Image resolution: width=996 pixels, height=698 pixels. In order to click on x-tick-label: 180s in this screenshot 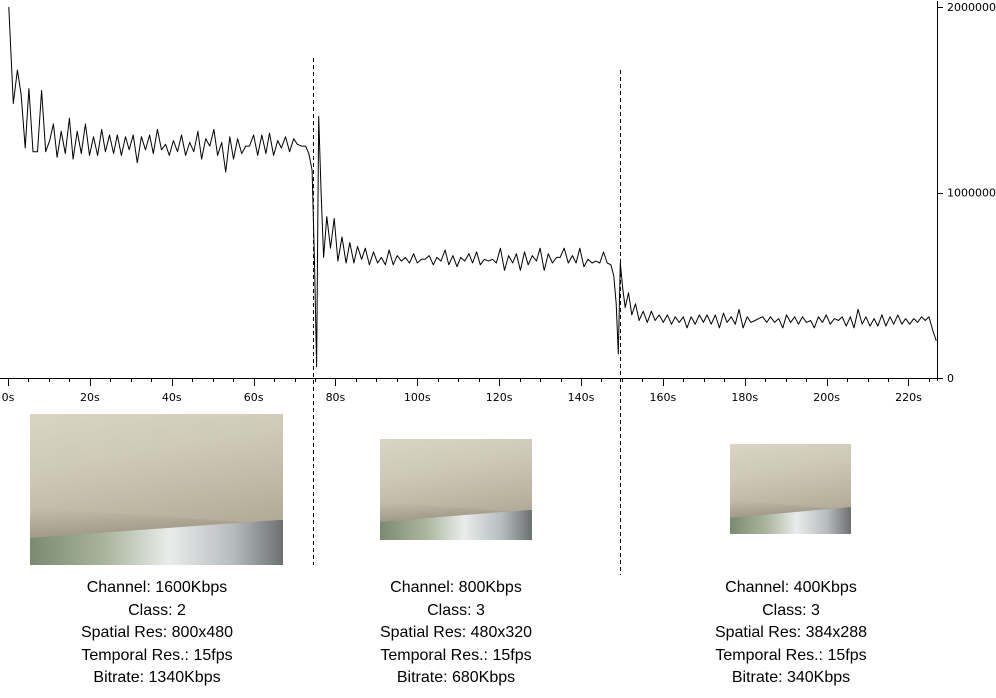, I will do `click(744, 397)`.